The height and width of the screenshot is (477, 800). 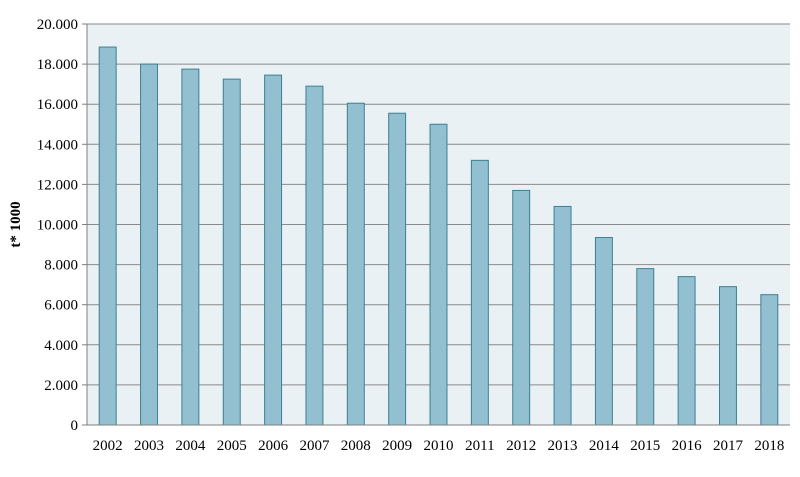 I want to click on bar-2013, so click(x=562, y=315).